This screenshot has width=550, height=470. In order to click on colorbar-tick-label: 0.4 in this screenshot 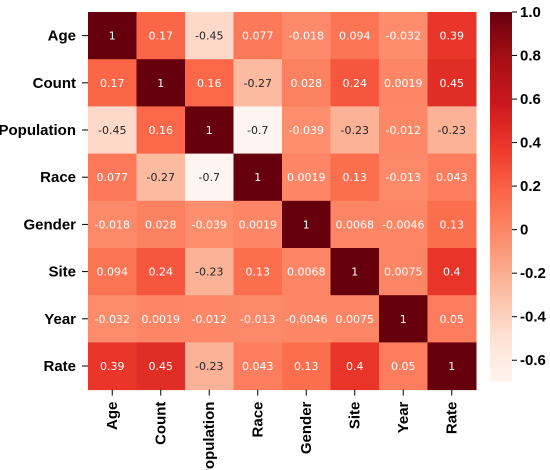, I will do `click(531, 143)`.